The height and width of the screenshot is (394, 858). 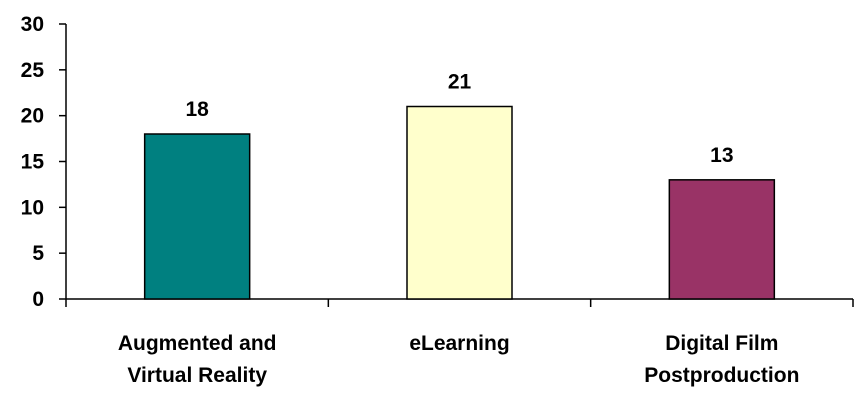 What do you see at coordinates (721, 375) in the screenshot?
I see `x-category-label: Postproduction` at bounding box center [721, 375].